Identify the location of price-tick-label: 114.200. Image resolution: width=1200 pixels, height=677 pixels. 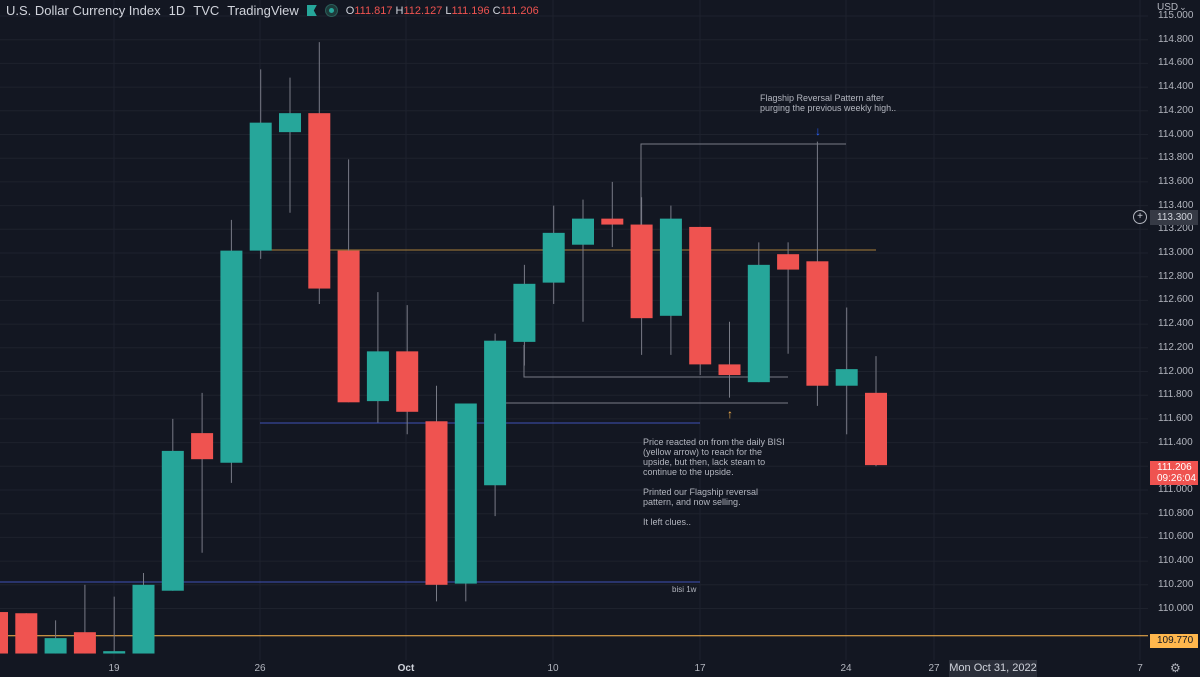
(1176, 110).